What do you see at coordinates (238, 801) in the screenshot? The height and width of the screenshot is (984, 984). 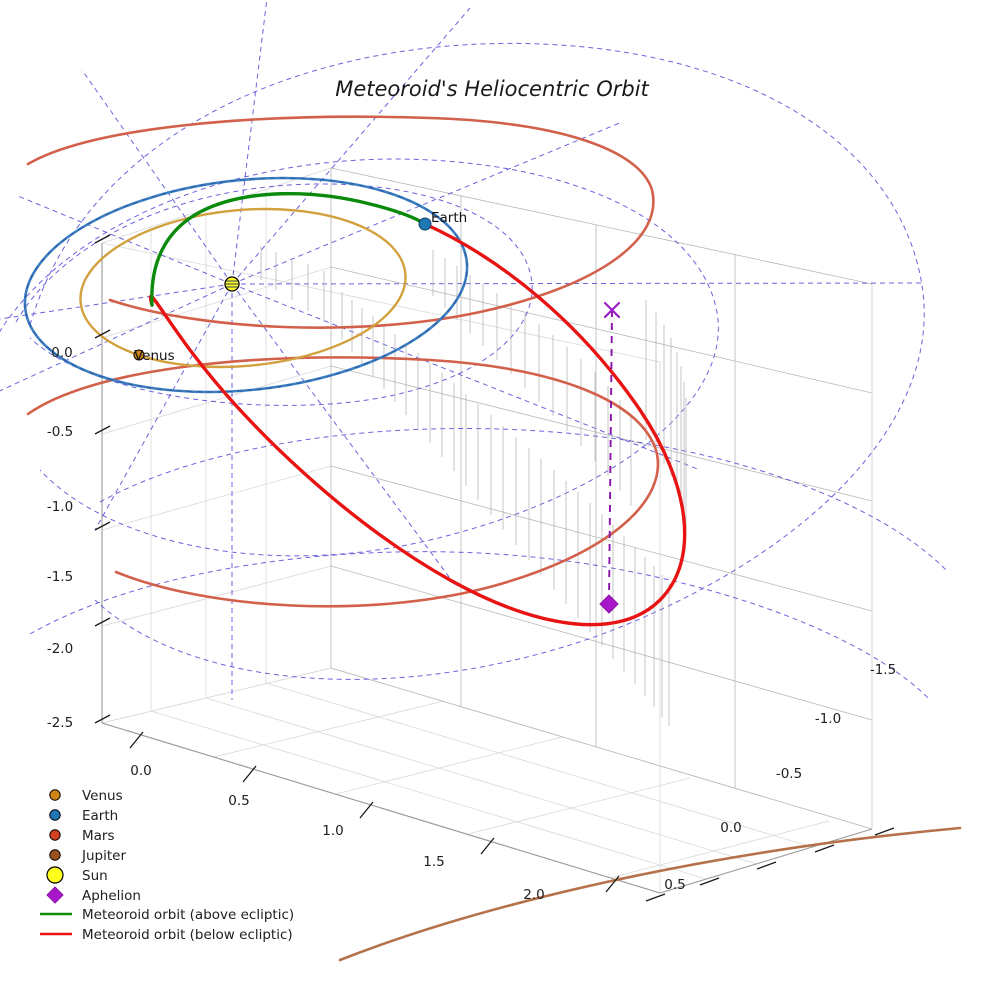 I see `x-tick-1: 0.5` at bounding box center [238, 801].